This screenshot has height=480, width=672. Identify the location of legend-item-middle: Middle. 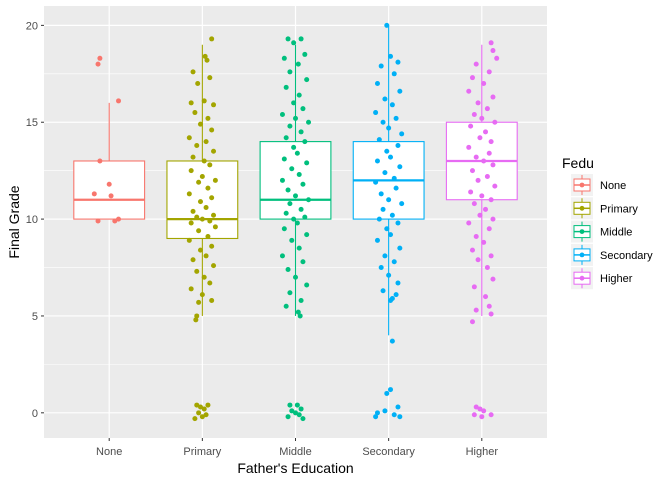
(601, 231).